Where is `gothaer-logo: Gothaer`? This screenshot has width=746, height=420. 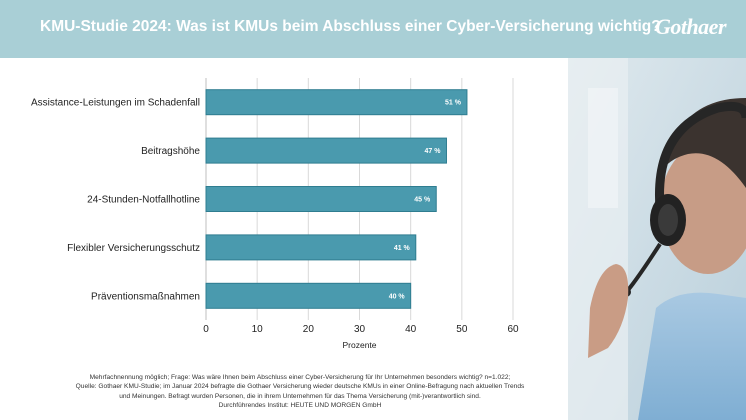 gothaer-logo: Gothaer is located at coordinates (690, 26).